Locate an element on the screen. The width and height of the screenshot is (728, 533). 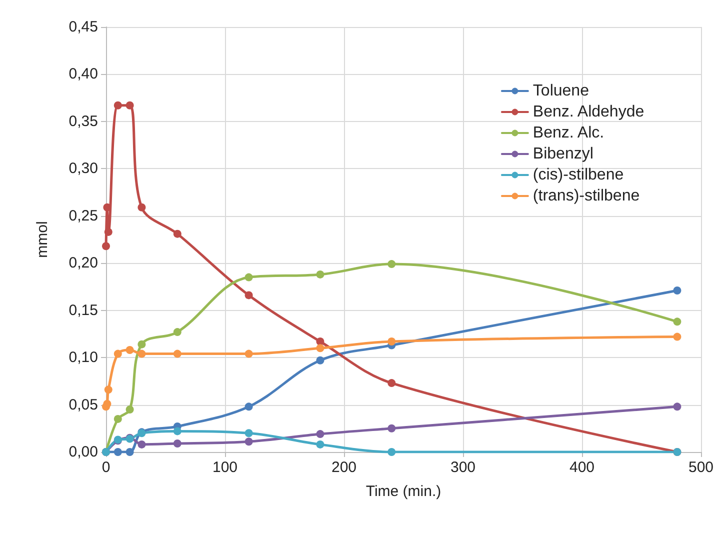
y-tick-label: 0,45 is located at coordinates (83, 27).